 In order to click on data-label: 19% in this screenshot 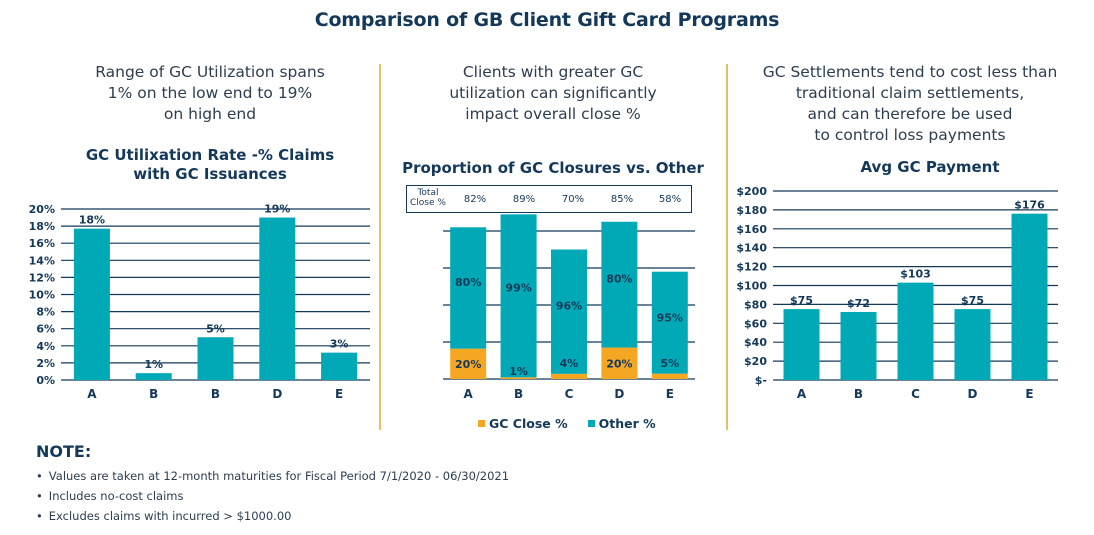, I will do `click(277, 209)`.